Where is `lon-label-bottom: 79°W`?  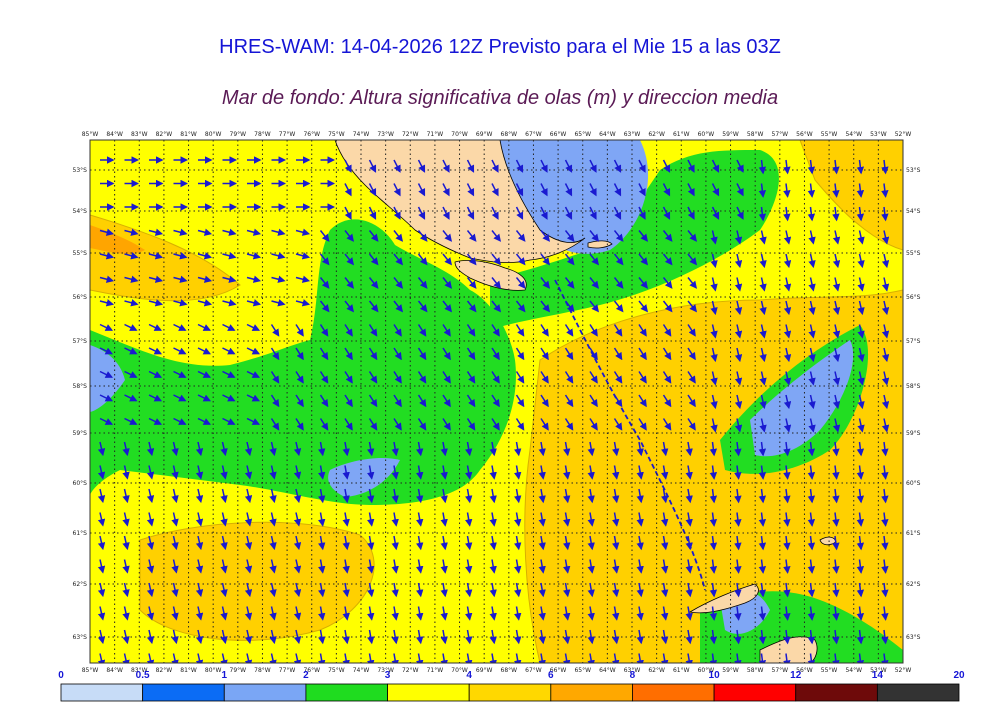 lon-label-bottom: 79°W is located at coordinates (238, 670).